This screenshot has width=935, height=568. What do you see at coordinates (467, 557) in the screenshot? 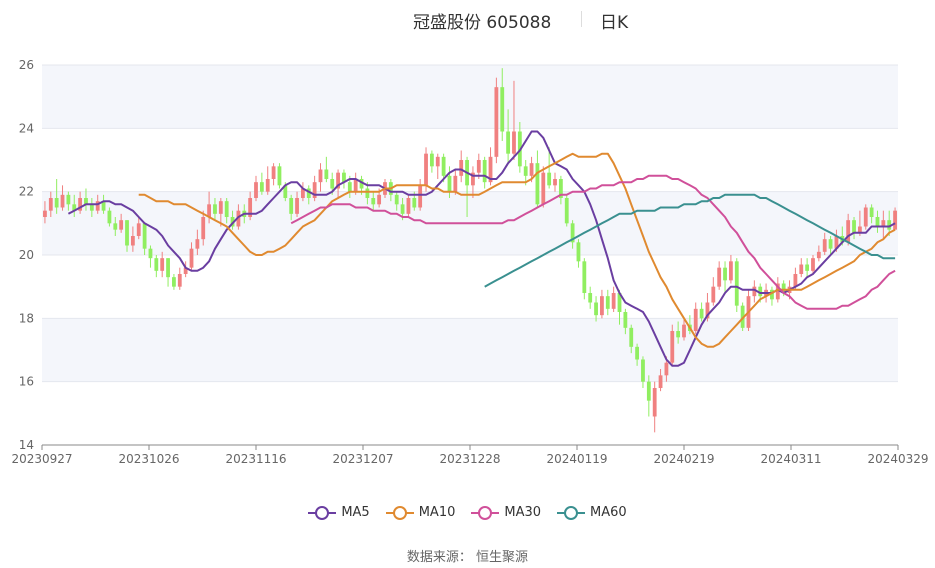
I see `data-source: 数据来源： 恒生聚源` at bounding box center [467, 557].